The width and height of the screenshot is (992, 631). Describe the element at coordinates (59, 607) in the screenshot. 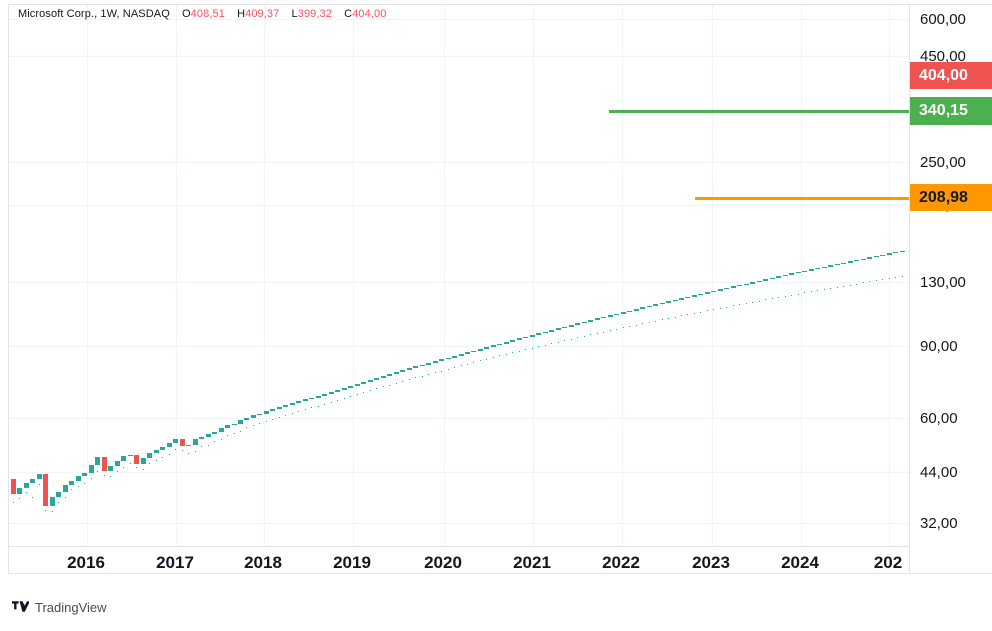

I see `tradingview-logo: TradingView` at that location.